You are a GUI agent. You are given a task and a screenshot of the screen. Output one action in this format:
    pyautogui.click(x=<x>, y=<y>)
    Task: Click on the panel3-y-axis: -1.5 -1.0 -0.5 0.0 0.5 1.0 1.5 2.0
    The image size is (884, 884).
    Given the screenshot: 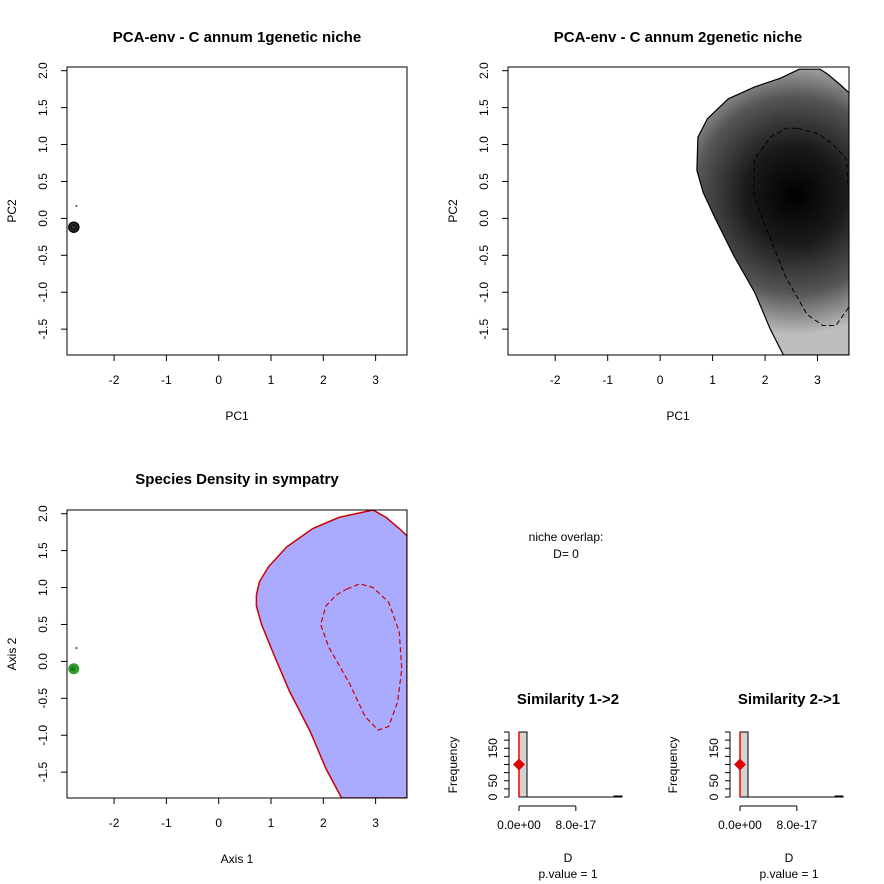 What is the action you would take?
    pyautogui.click(x=51, y=643)
    